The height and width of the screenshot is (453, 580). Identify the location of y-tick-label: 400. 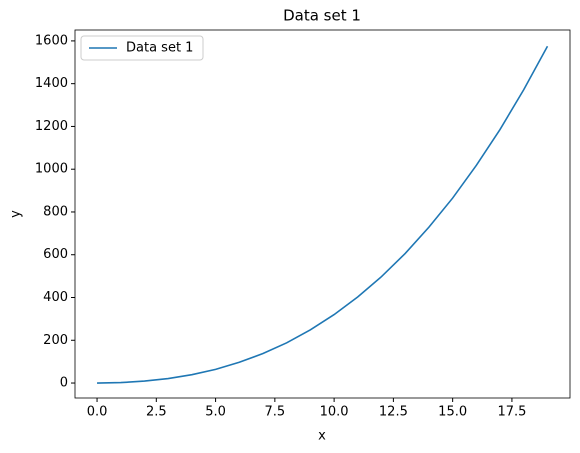
(55, 297).